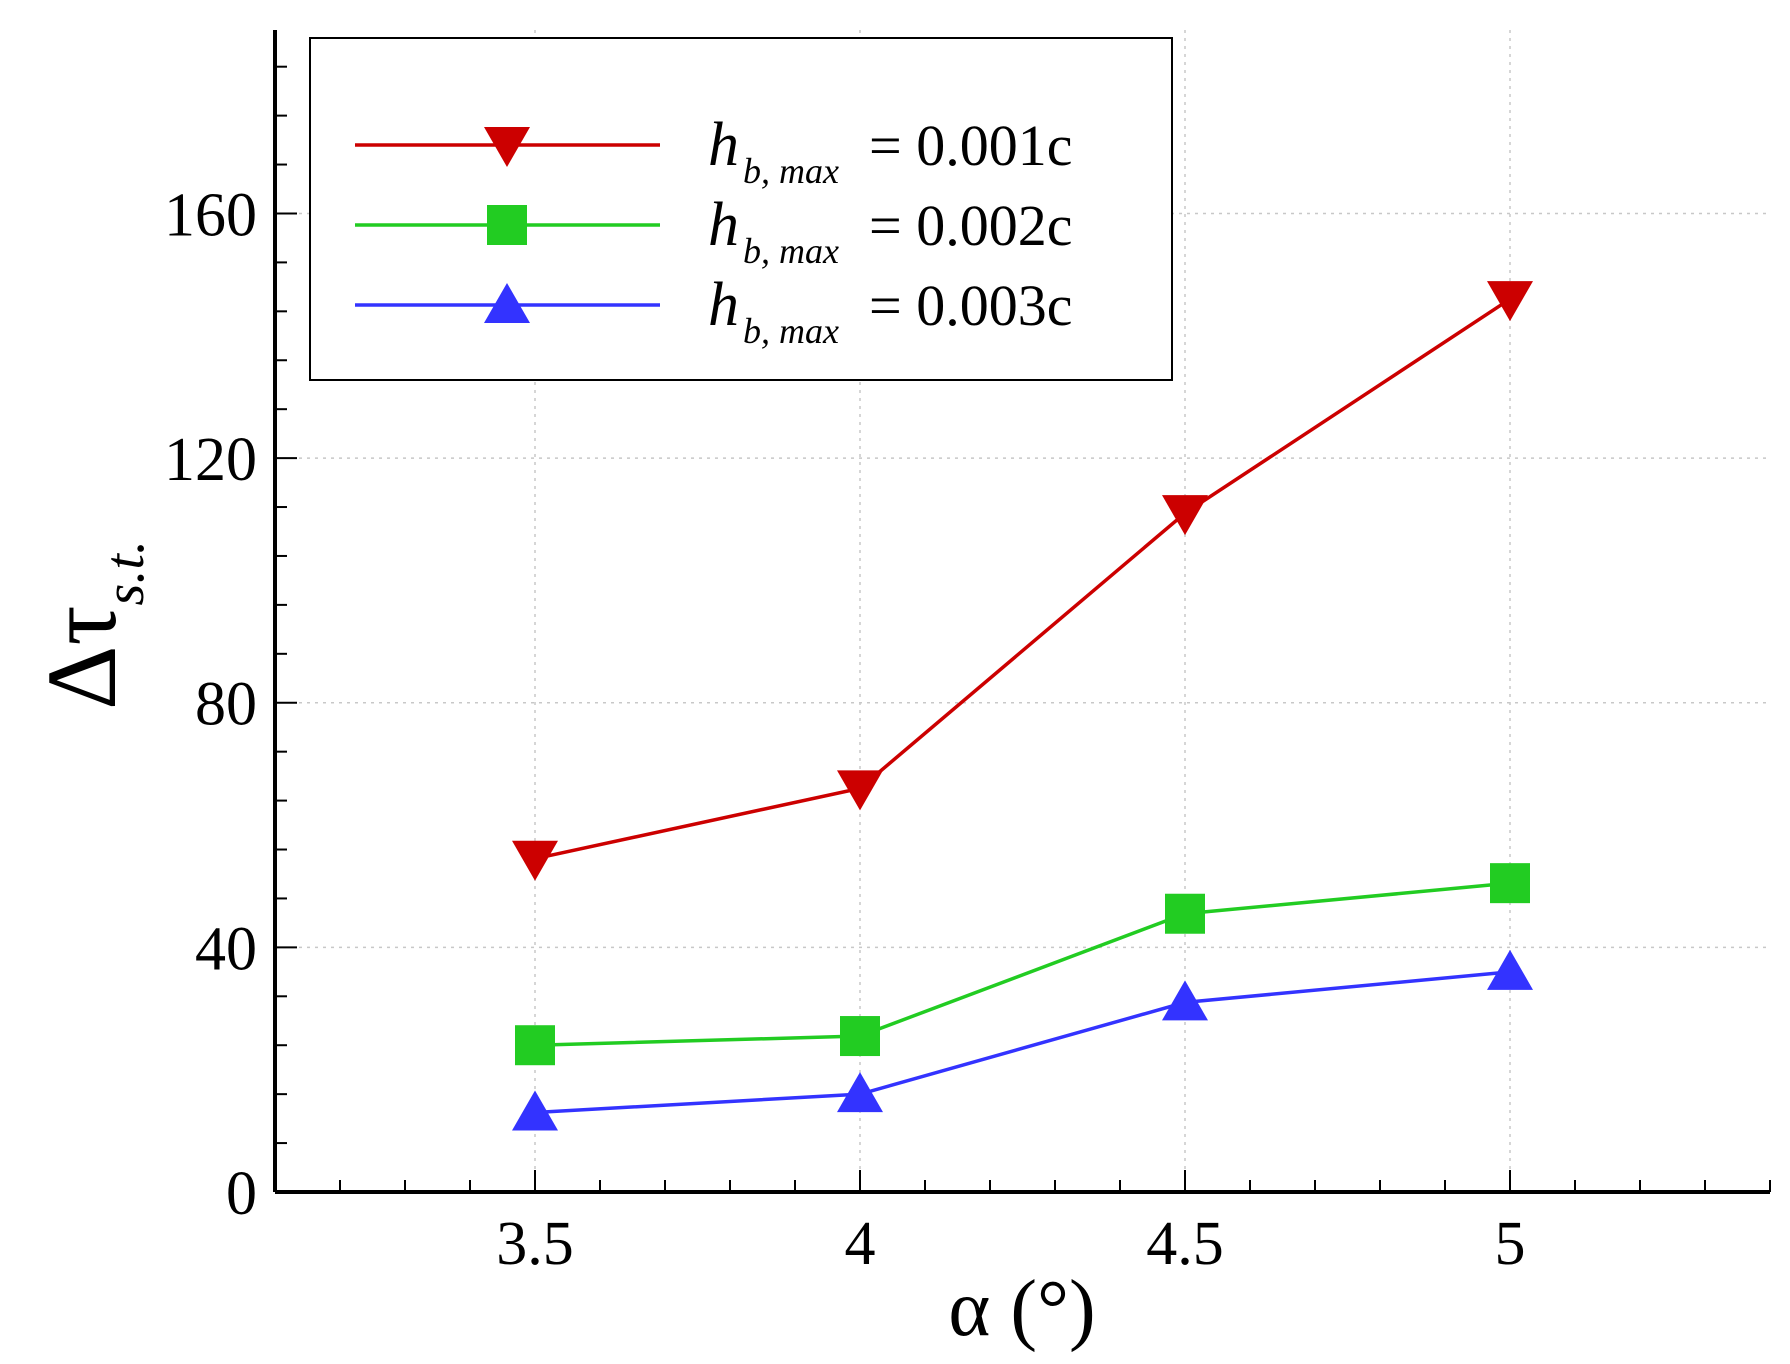 Image resolution: width=1790 pixels, height=1364 pixels. Describe the element at coordinates (860, 1244) in the screenshot. I see `x-tick-label: 4` at that location.